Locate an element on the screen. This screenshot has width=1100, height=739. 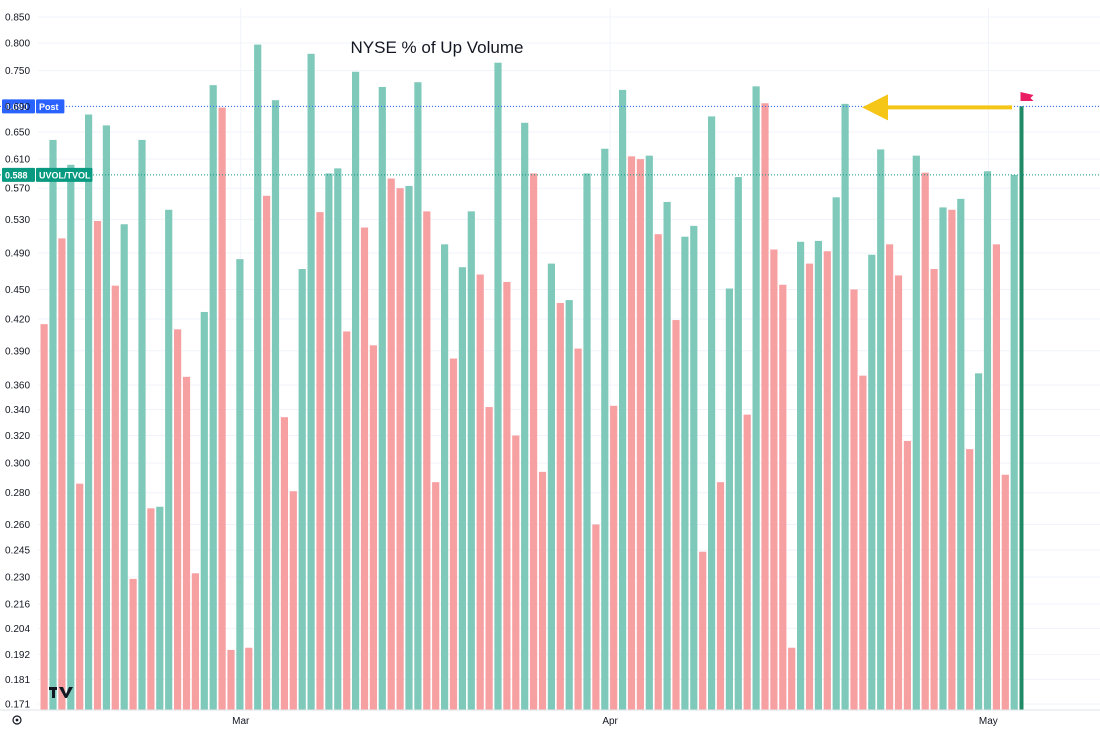
y-tick-label: 0.530 is located at coordinates (17, 220).